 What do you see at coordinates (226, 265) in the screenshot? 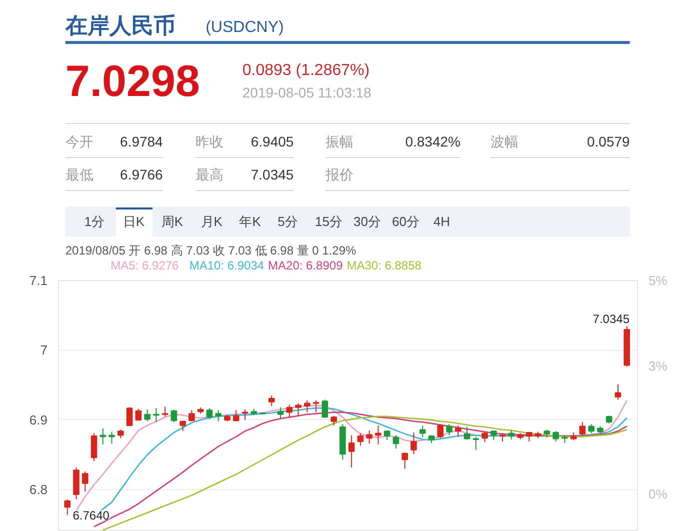
I see `text: MA10: 6.9034` at bounding box center [226, 265].